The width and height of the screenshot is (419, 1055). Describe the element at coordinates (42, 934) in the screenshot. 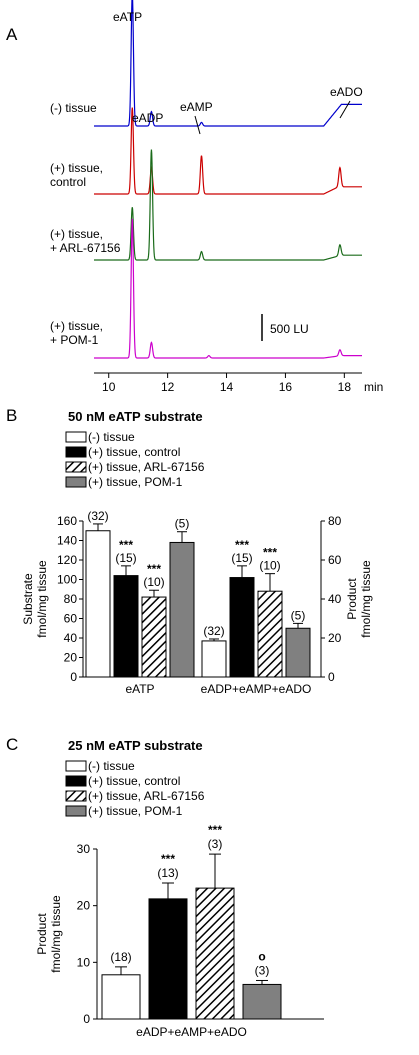

I see `y-axis-label: Product` at that location.